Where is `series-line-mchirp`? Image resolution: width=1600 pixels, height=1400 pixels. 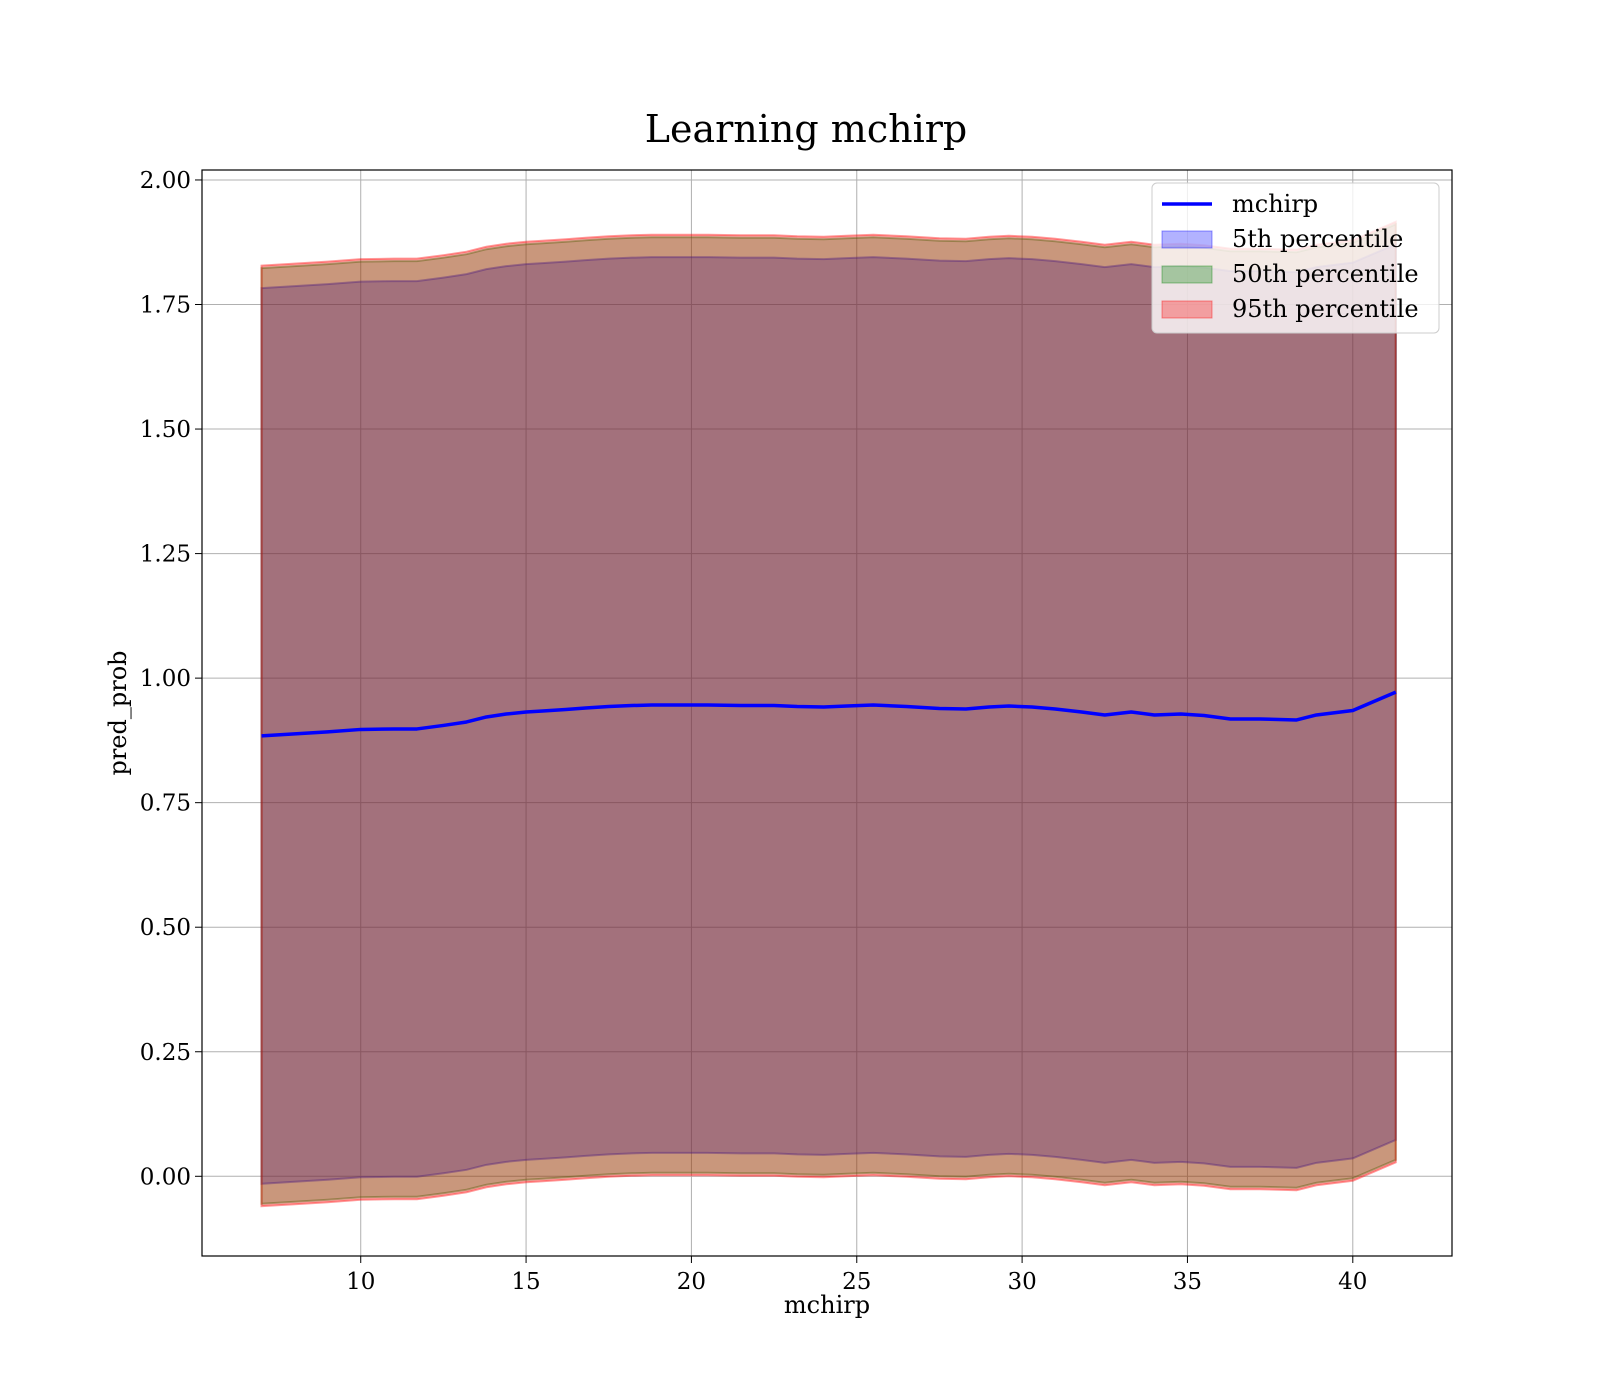
series-line-mchirp is located at coordinates (829, 714).